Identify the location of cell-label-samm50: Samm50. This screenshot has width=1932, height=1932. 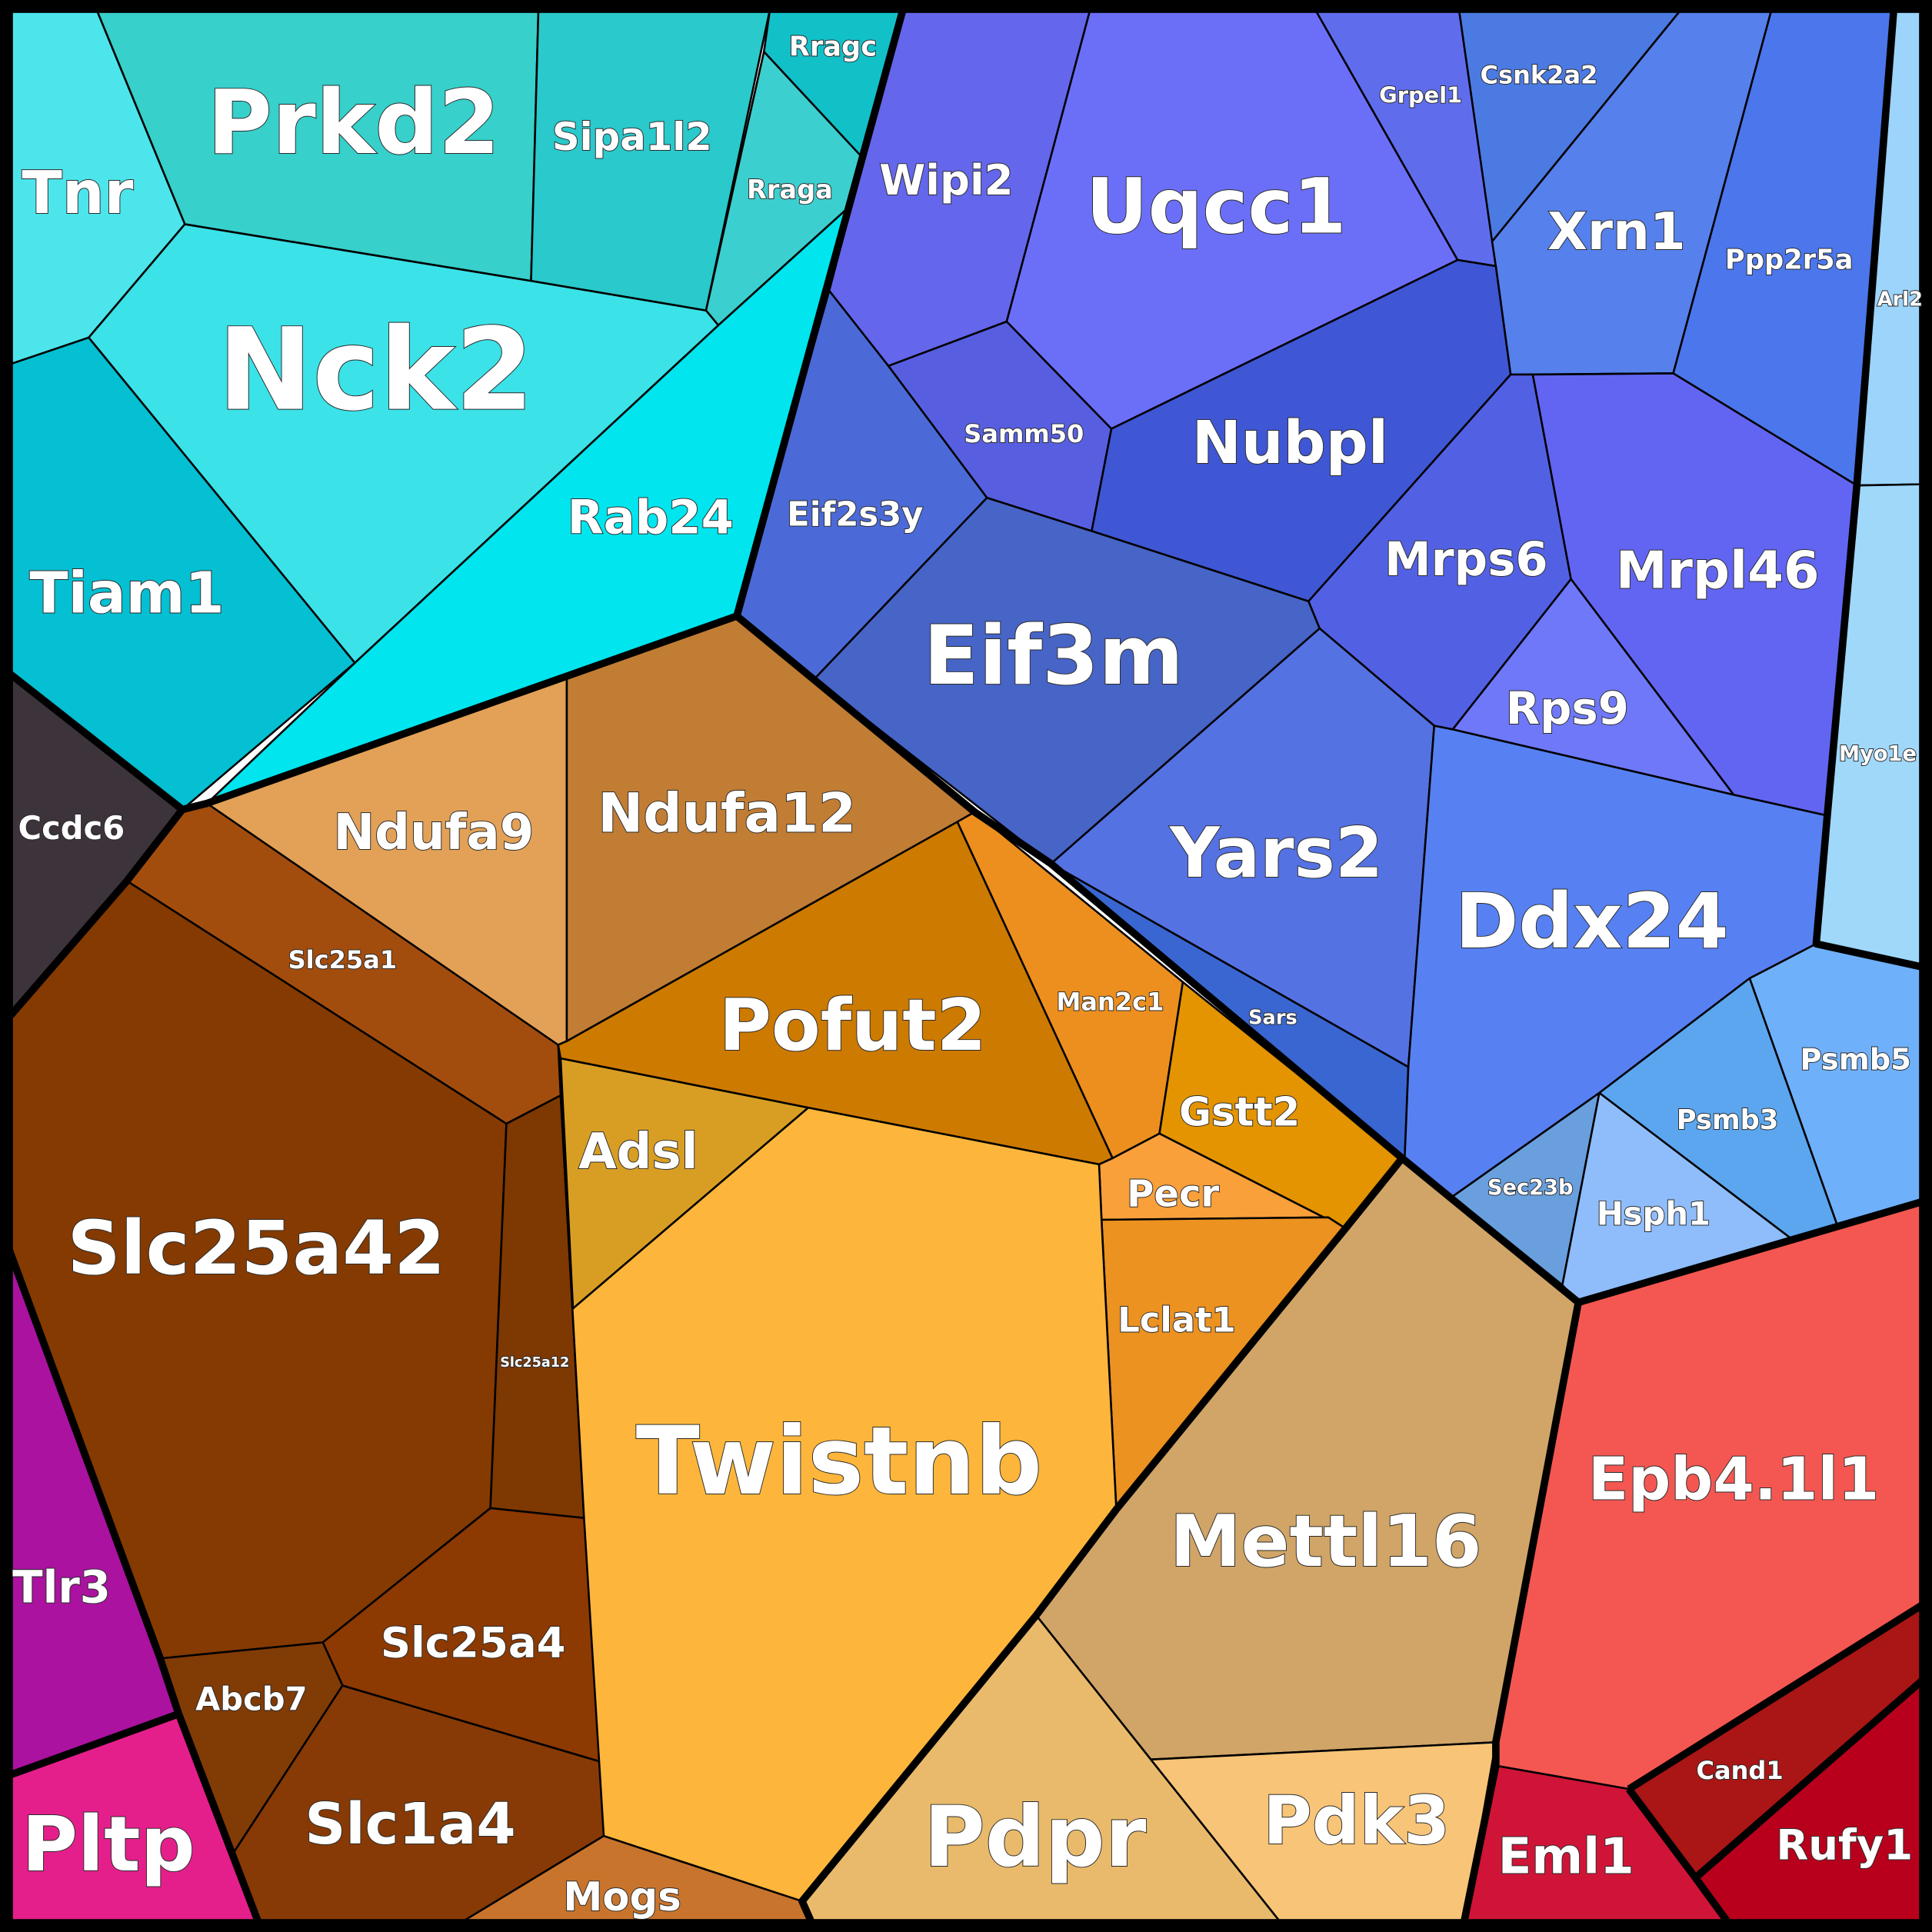
(1024, 433).